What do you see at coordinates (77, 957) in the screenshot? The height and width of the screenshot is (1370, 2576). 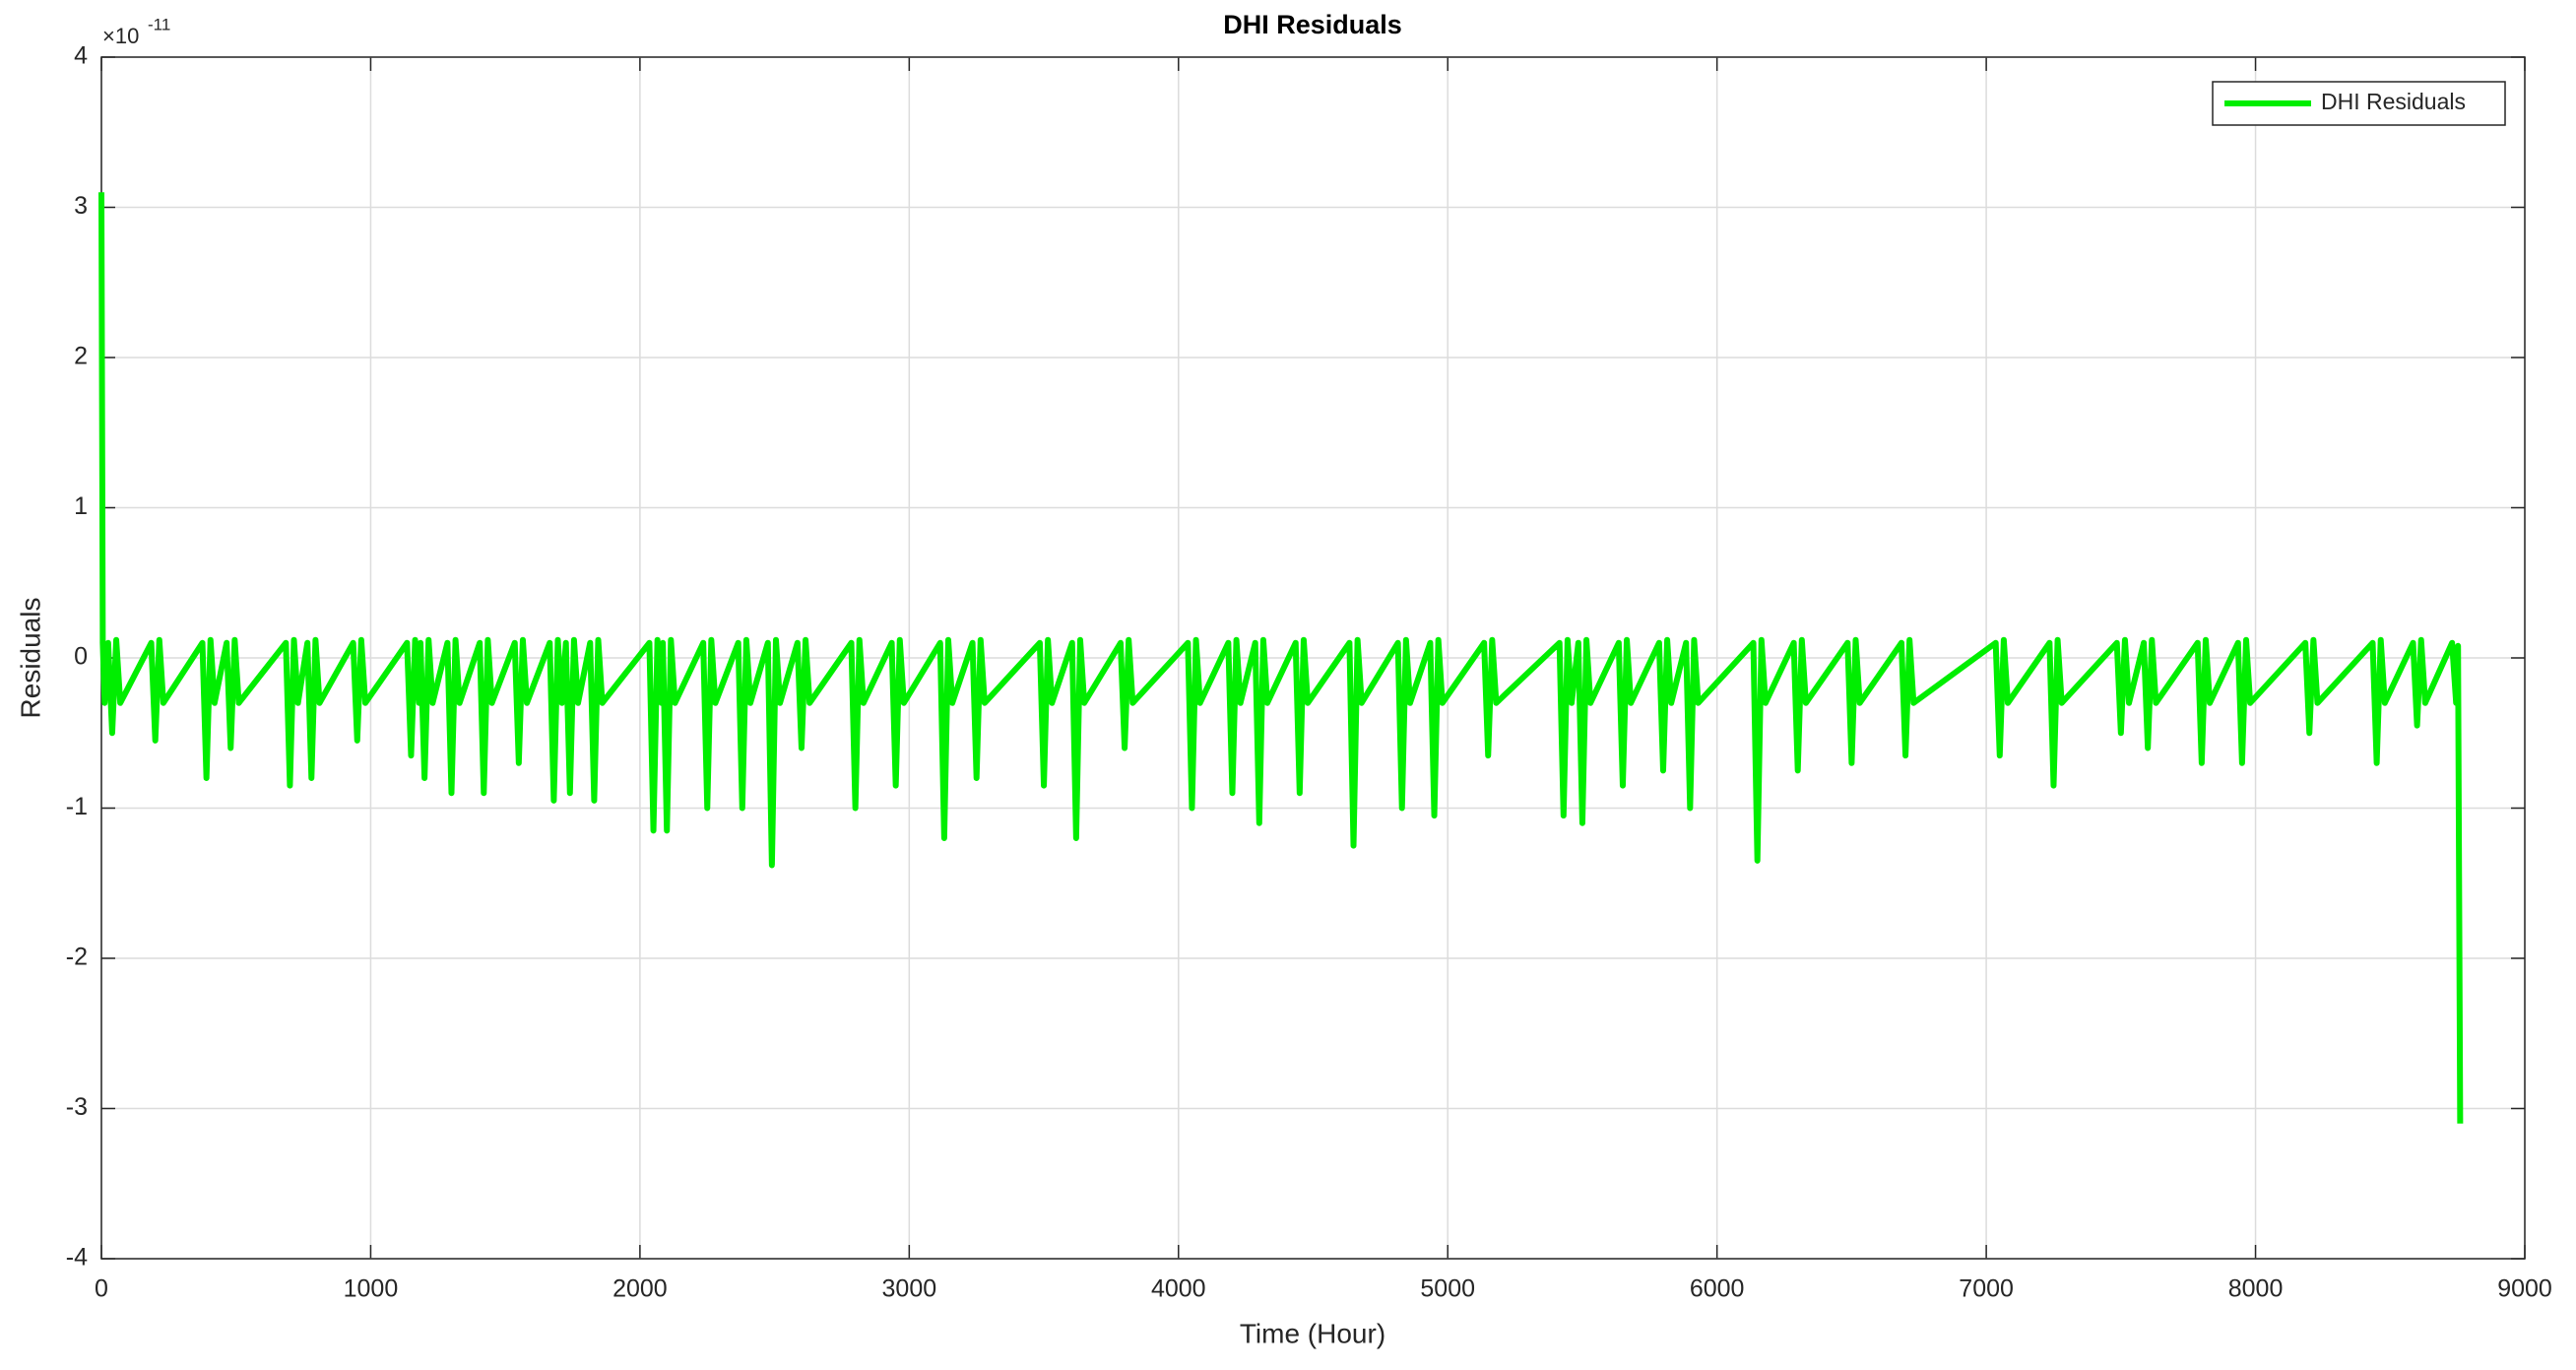 I see `y-tick-label: -2` at bounding box center [77, 957].